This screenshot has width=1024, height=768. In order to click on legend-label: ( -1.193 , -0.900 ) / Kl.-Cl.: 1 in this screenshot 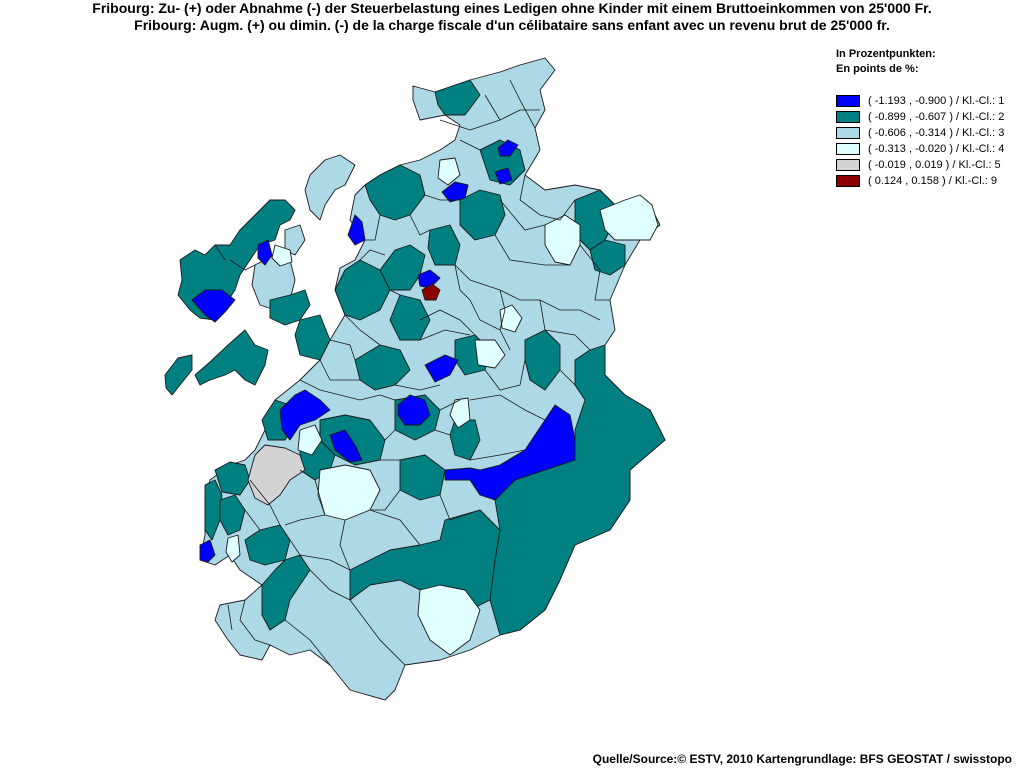, I will do `click(936, 101)`.